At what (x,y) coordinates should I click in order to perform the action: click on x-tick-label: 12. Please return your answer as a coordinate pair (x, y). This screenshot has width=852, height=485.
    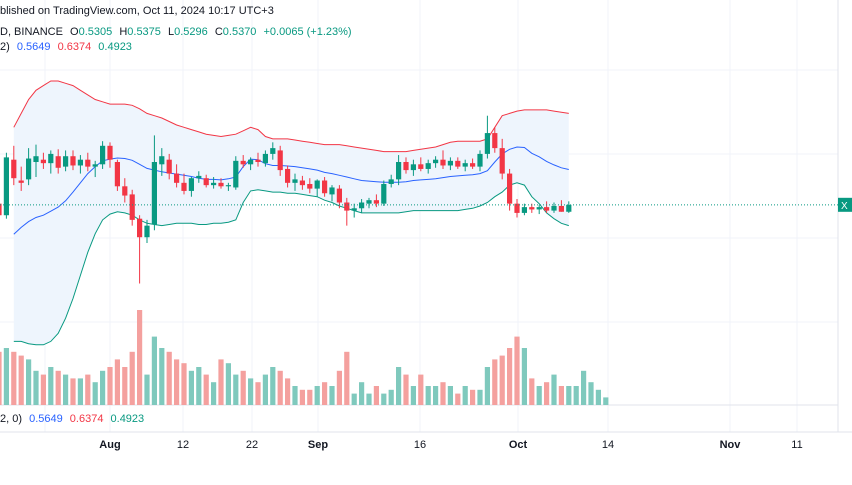
    Looking at the image, I should click on (183, 445).